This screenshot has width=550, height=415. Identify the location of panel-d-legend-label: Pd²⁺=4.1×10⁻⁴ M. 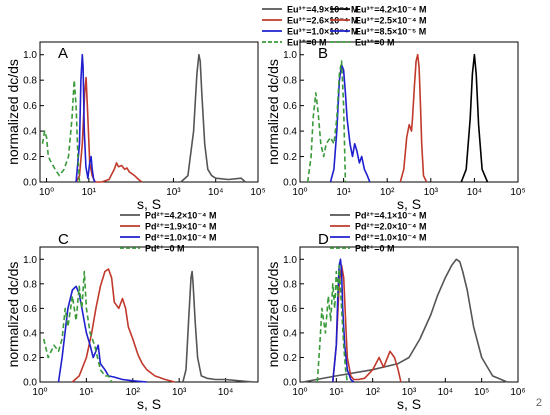
(390, 216).